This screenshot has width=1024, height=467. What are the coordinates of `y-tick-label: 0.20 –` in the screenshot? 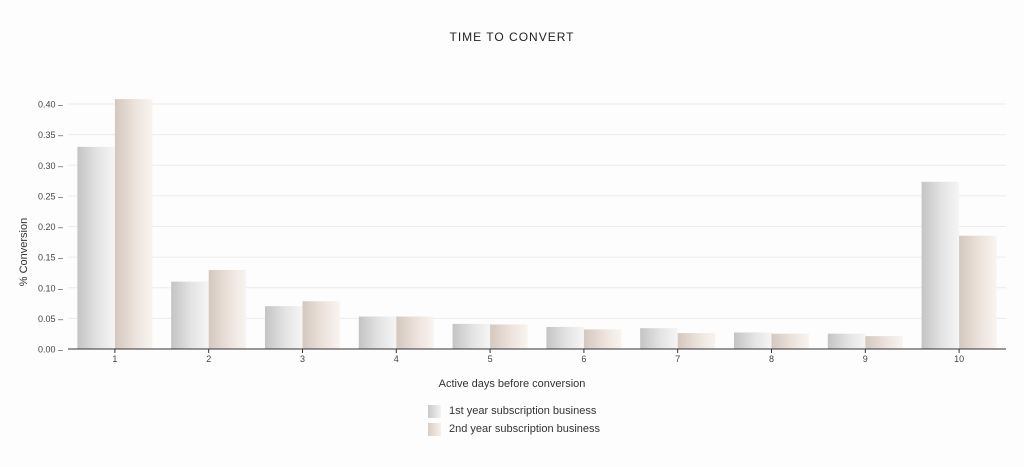 It's located at (50, 227).